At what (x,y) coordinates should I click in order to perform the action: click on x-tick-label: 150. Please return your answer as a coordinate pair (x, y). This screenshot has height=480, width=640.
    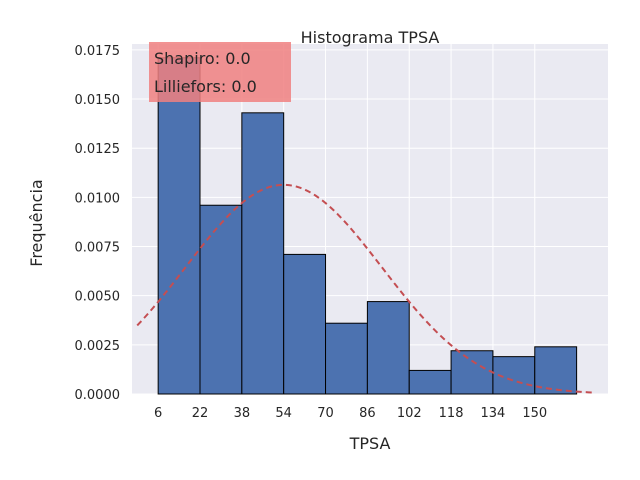
    Looking at the image, I should click on (534, 413).